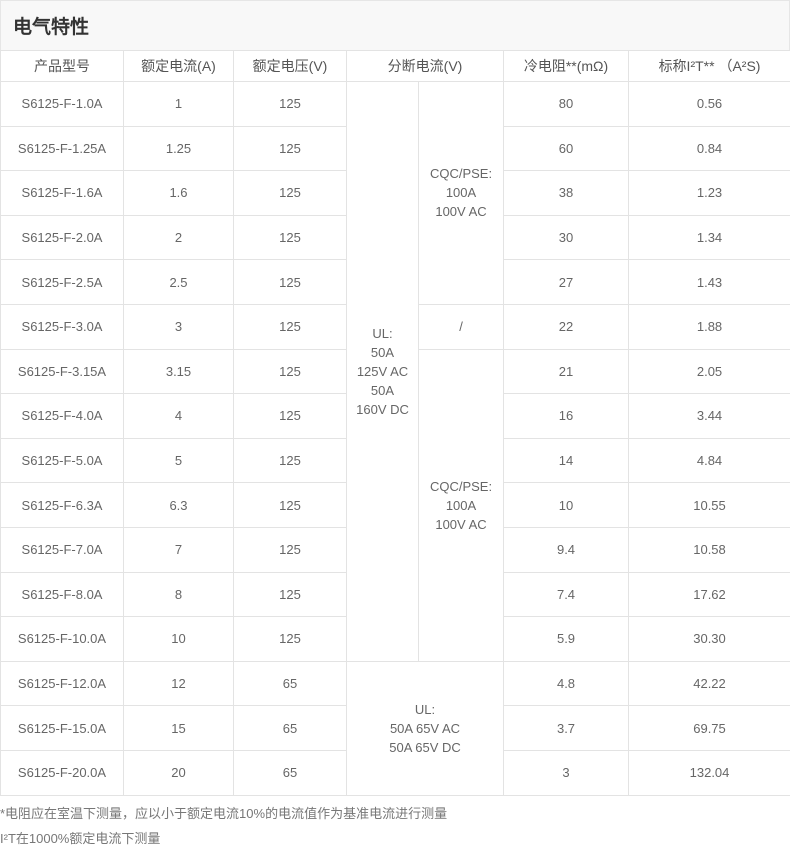  What do you see at coordinates (178, 772) in the screenshot?
I see `cell-rated-current: 20` at bounding box center [178, 772].